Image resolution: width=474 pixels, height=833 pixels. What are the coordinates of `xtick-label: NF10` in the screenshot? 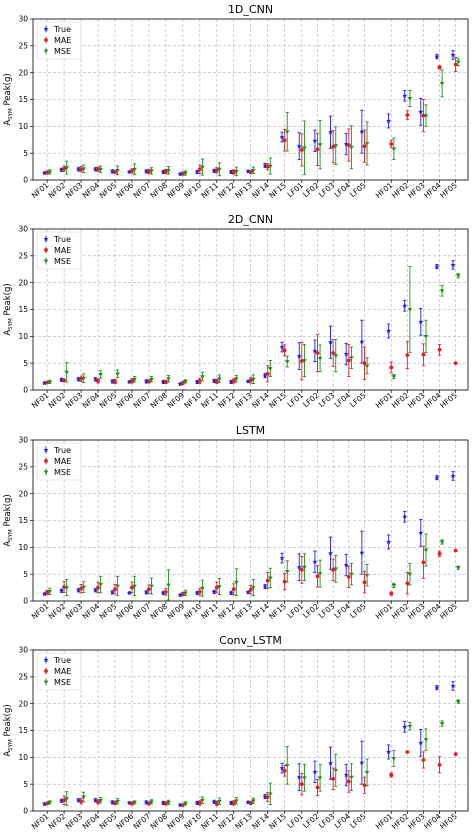 It's located at (192, 611).